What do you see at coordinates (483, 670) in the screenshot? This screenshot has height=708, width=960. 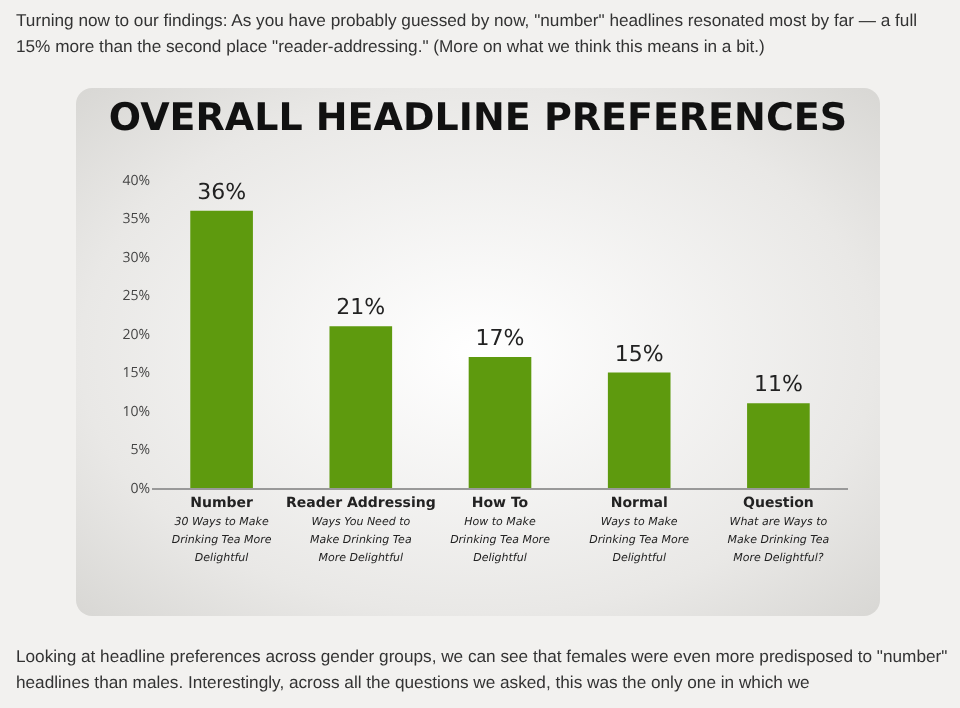 I see `text: Looking at headline preferences across gender groups, we can see that females were even more predisposed to "number" headlines than males. Interestingly, across all the questions we asked, this was the only one in which we` at bounding box center [483, 670].